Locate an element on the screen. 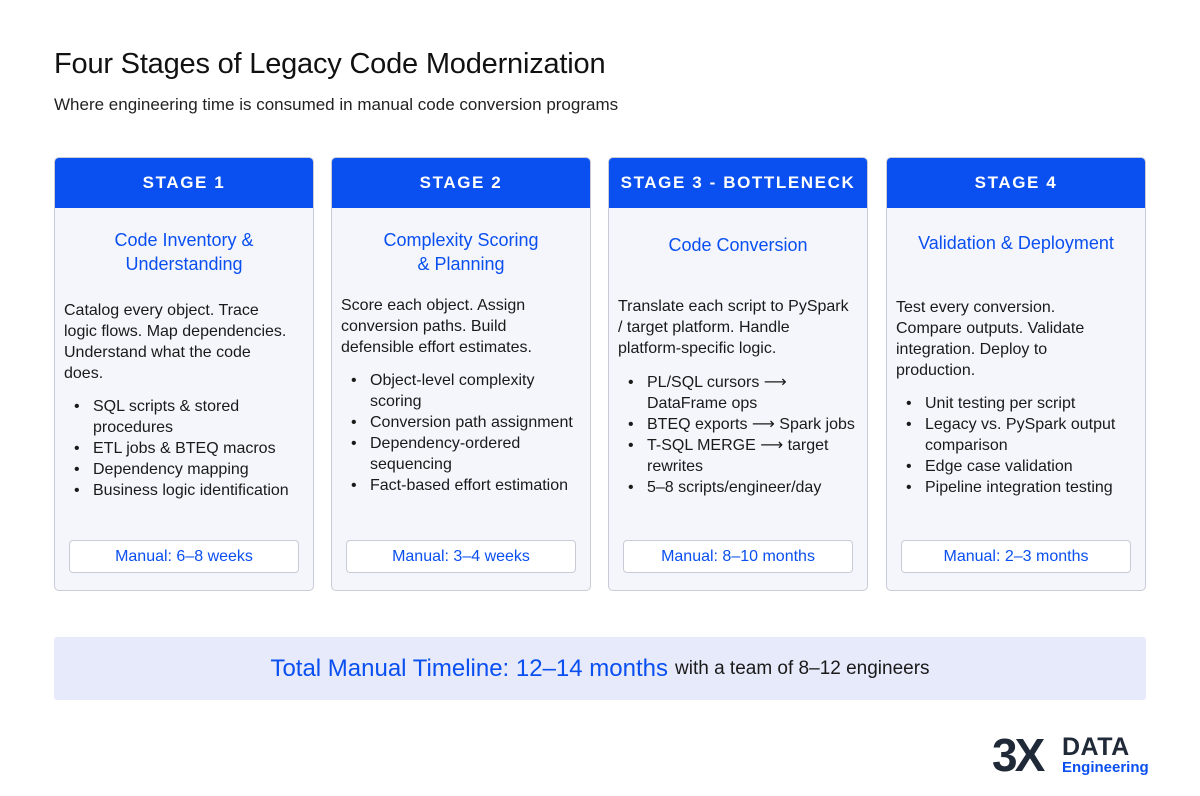 The height and width of the screenshot is (796, 1200). stage-header: STAGE 1 is located at coordinates (184, 183).